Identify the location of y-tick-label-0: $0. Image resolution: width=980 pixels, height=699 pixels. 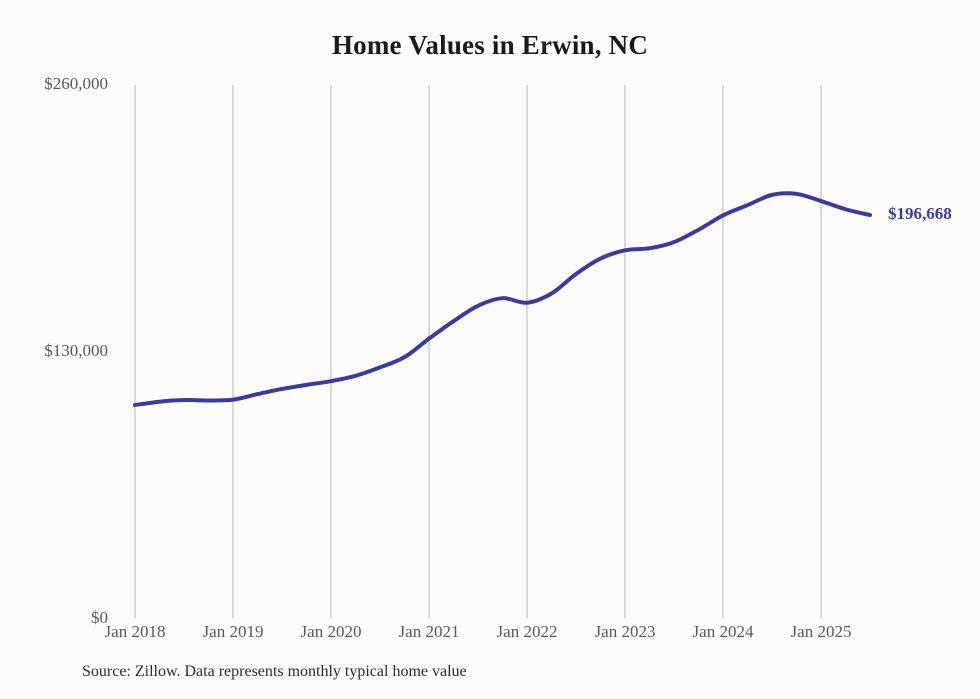
(99, 617).